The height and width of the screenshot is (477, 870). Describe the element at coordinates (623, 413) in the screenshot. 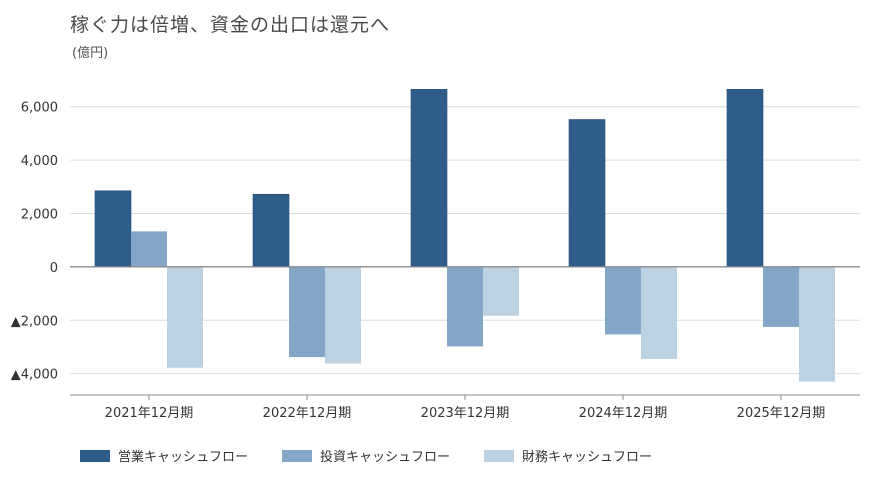

I see `x-tick-label: 2024年12月期` at that location.